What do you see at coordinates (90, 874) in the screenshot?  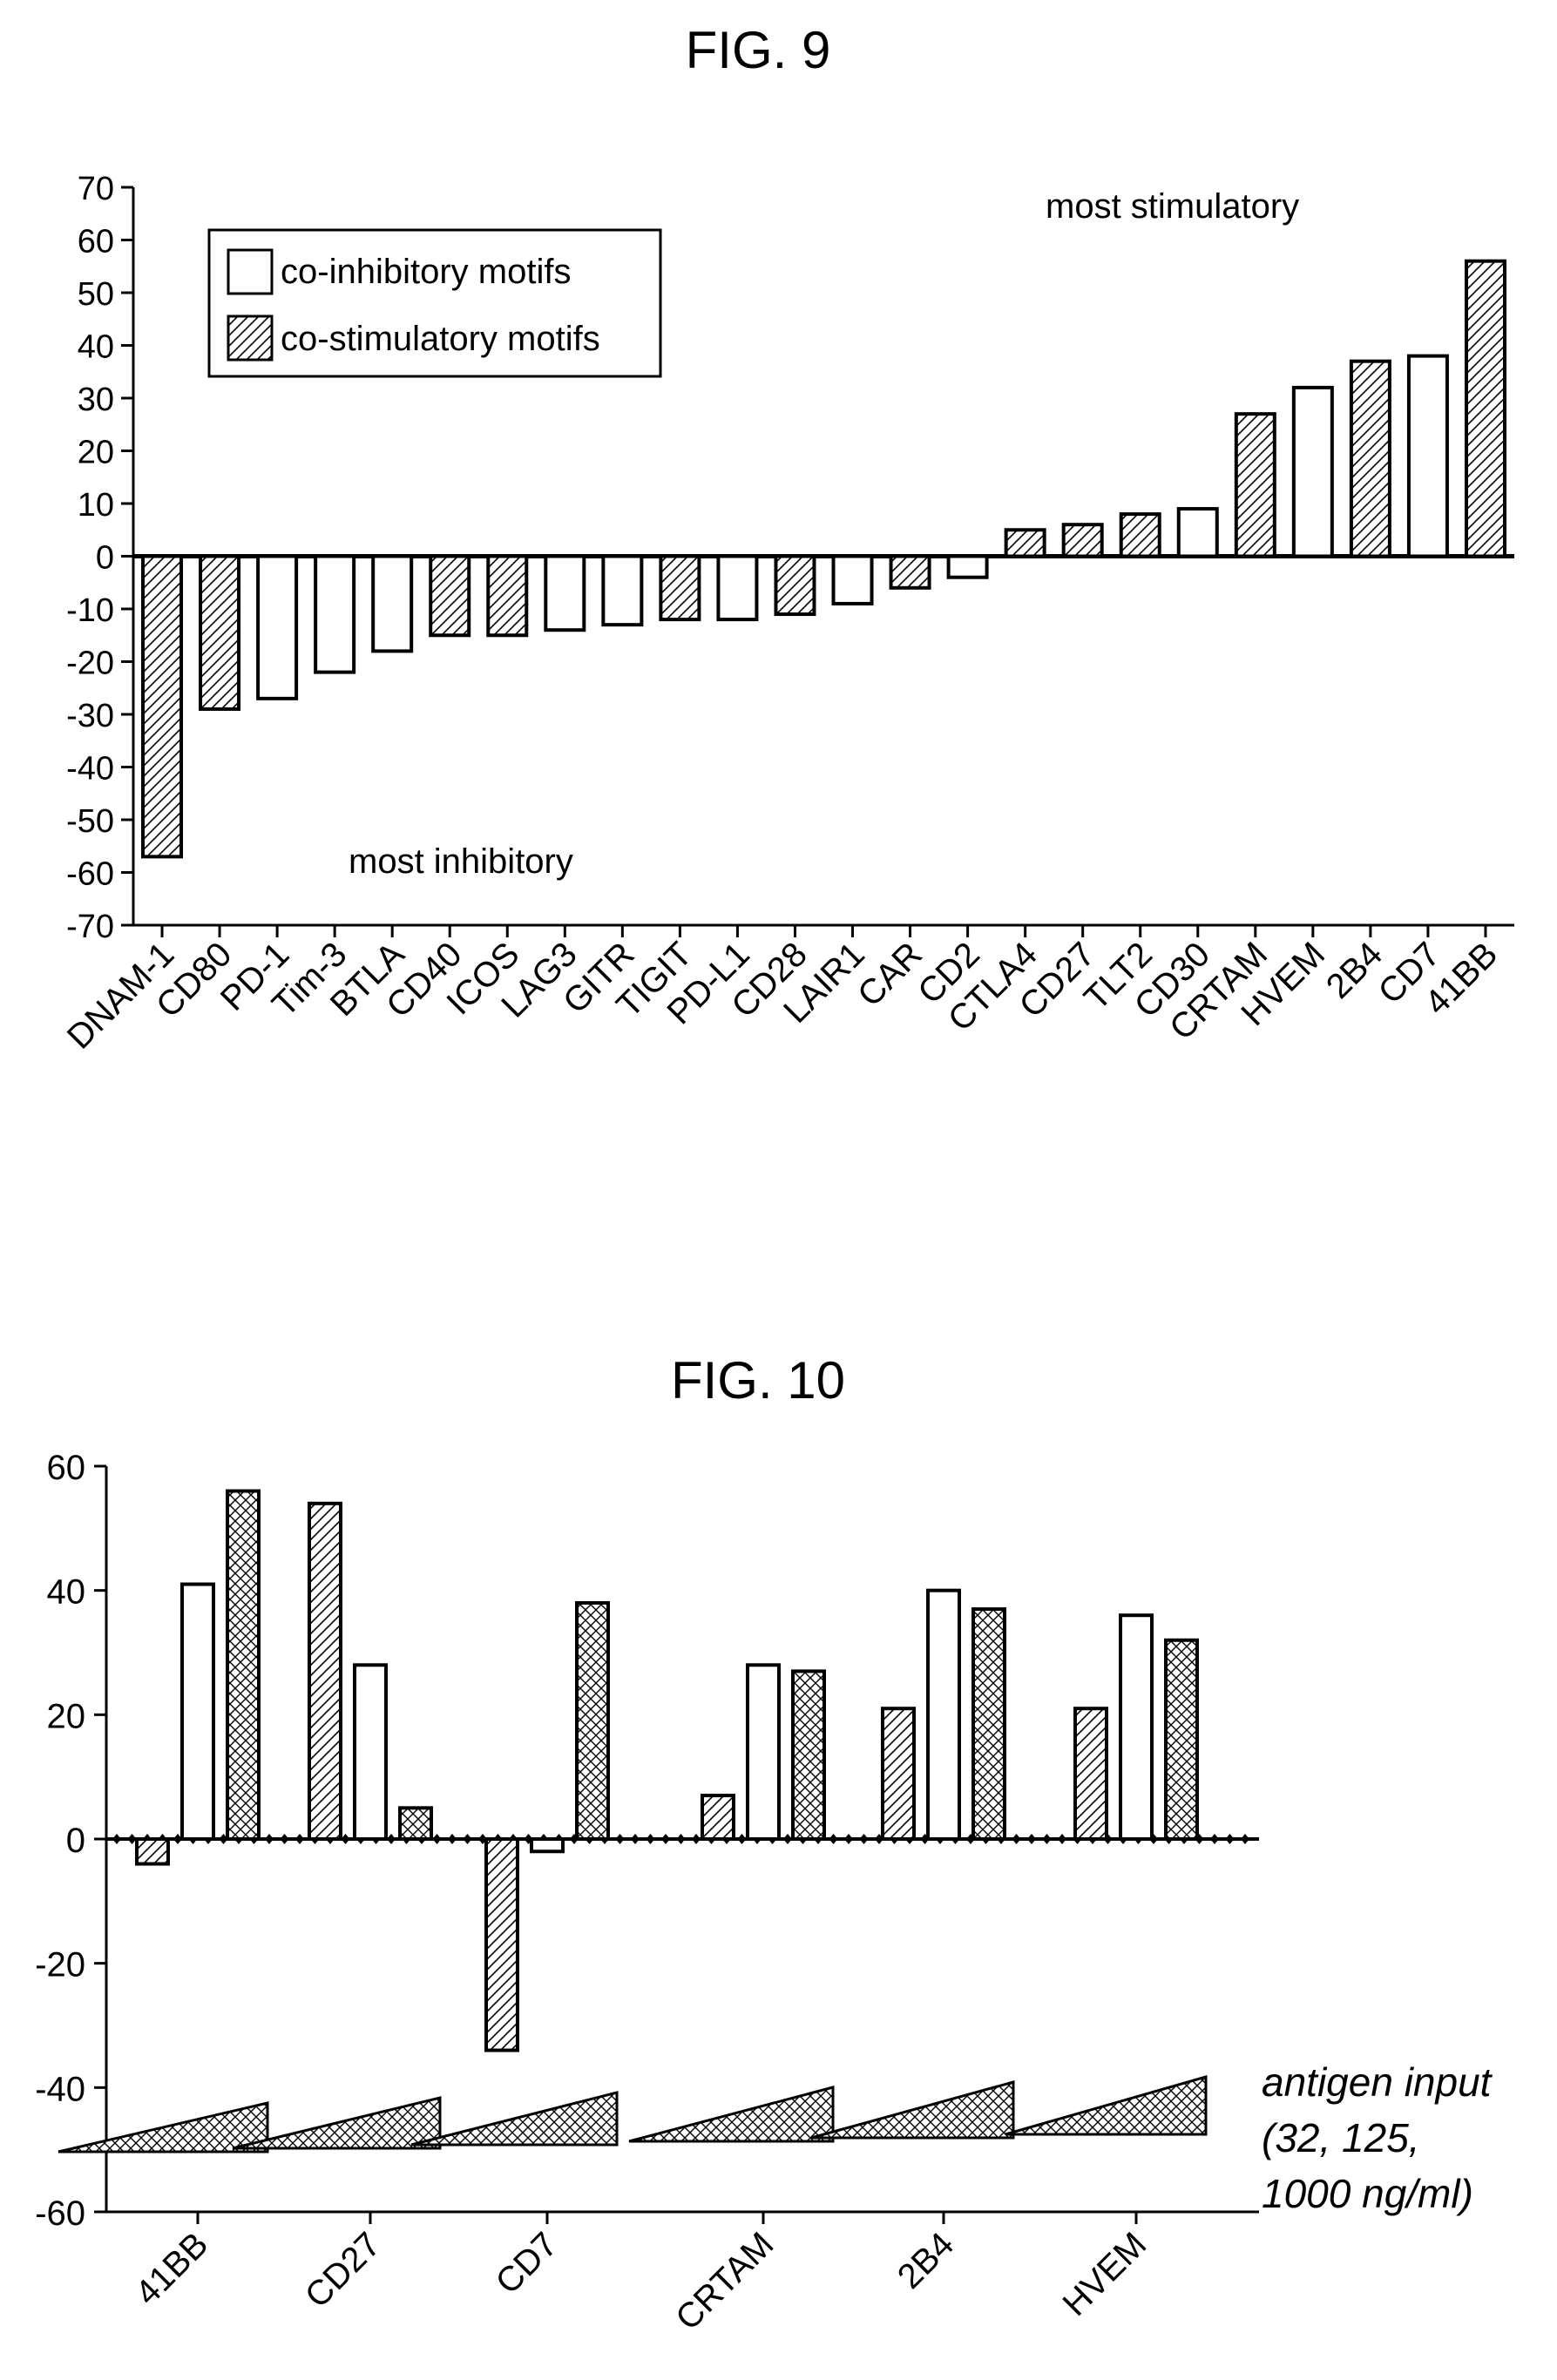 I see `fig9-y-tick-label: -60` at bounding box center [90, 874].